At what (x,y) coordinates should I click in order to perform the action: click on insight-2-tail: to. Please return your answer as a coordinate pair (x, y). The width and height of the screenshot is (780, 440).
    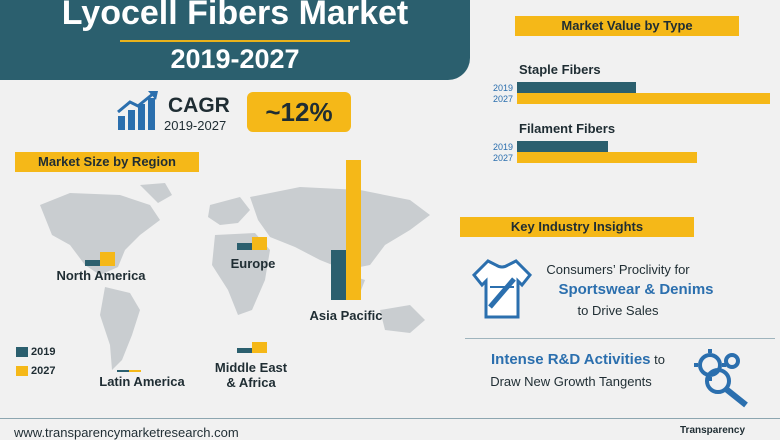
    Looking at the image, I should click on (657, 359).